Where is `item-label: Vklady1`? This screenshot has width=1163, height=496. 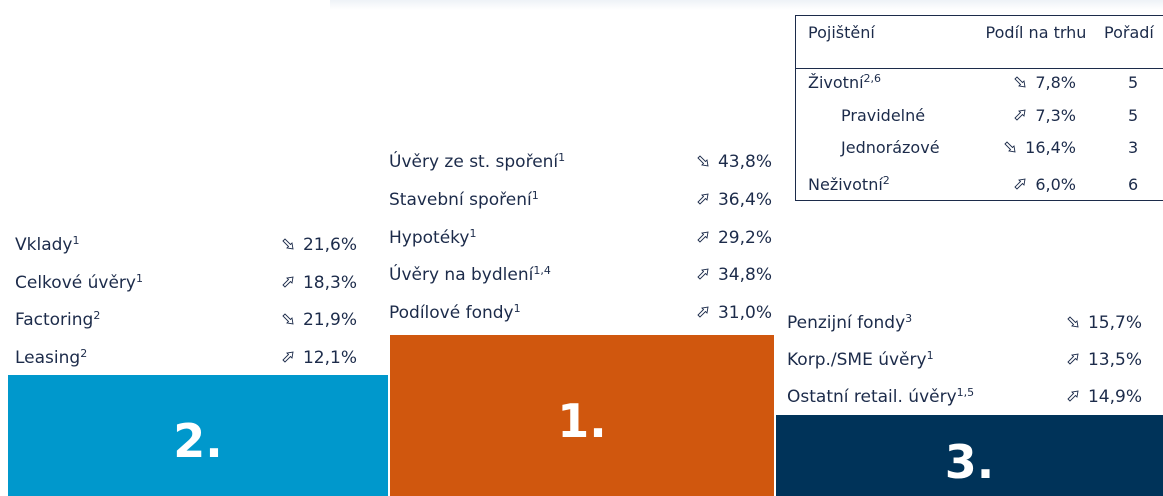
item-label: Vklady1 is located at coordinates (47, 245).